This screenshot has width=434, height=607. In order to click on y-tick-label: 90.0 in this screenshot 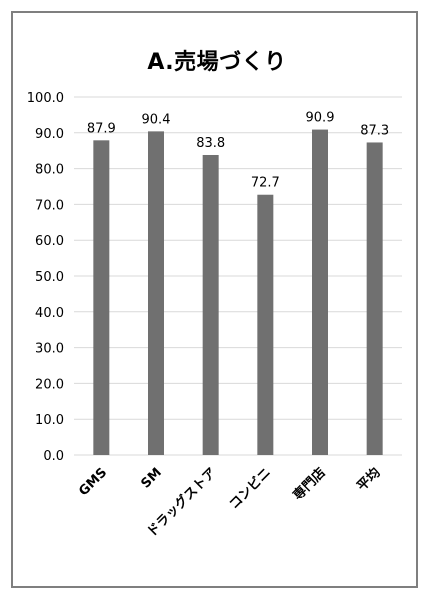, I will do `click(49, 134)`.